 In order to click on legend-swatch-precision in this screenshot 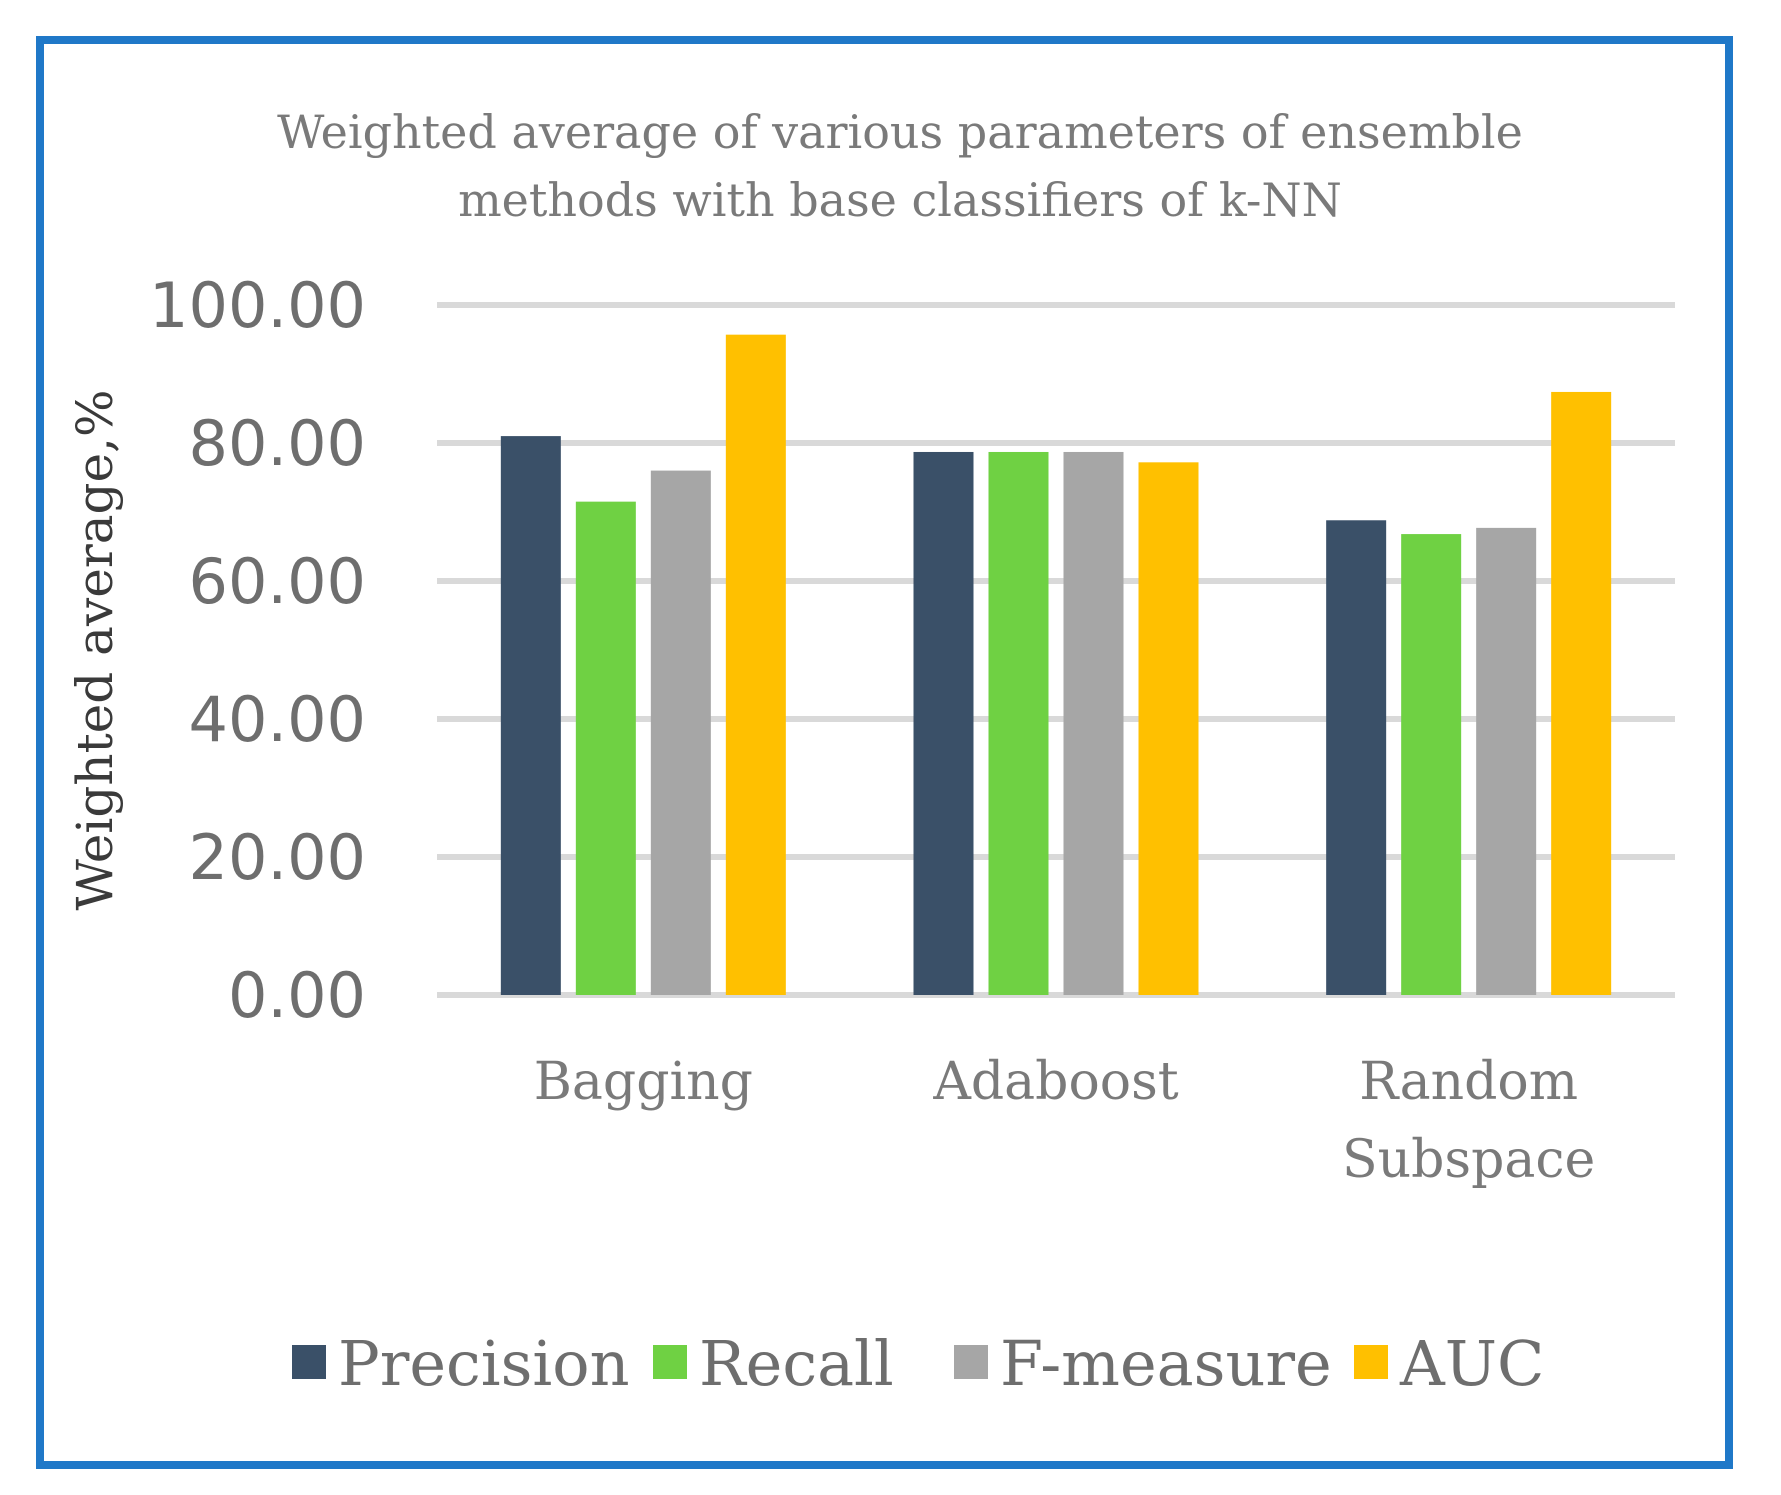, I will do `click(309, 1362)`.